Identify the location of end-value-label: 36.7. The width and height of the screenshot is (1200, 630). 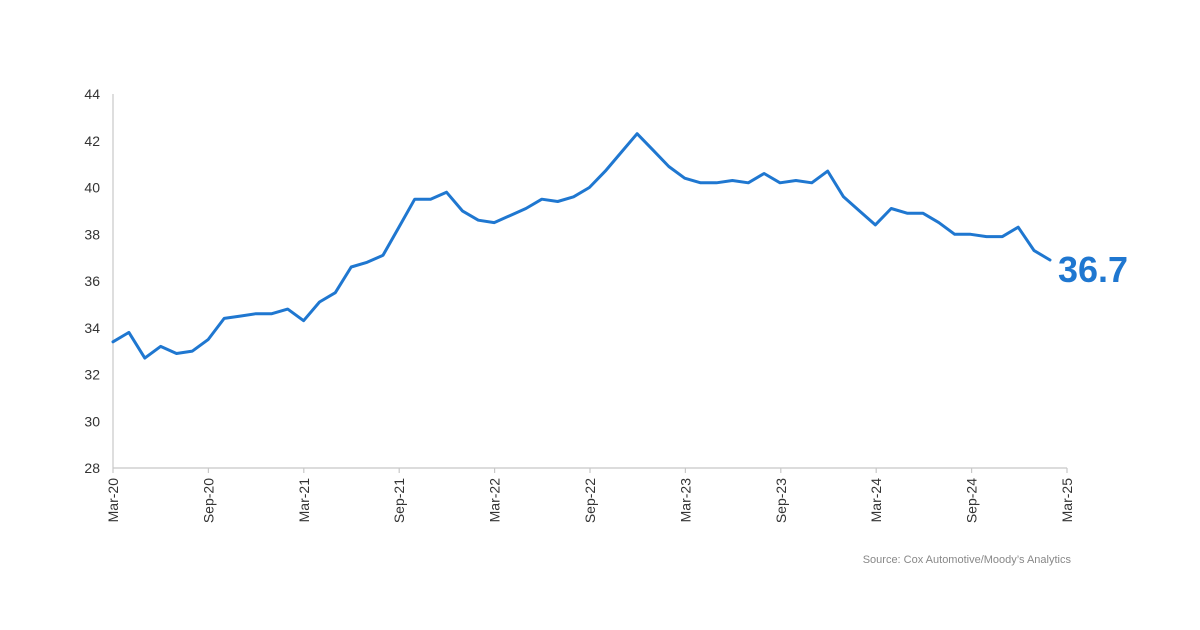
(1093, 269).